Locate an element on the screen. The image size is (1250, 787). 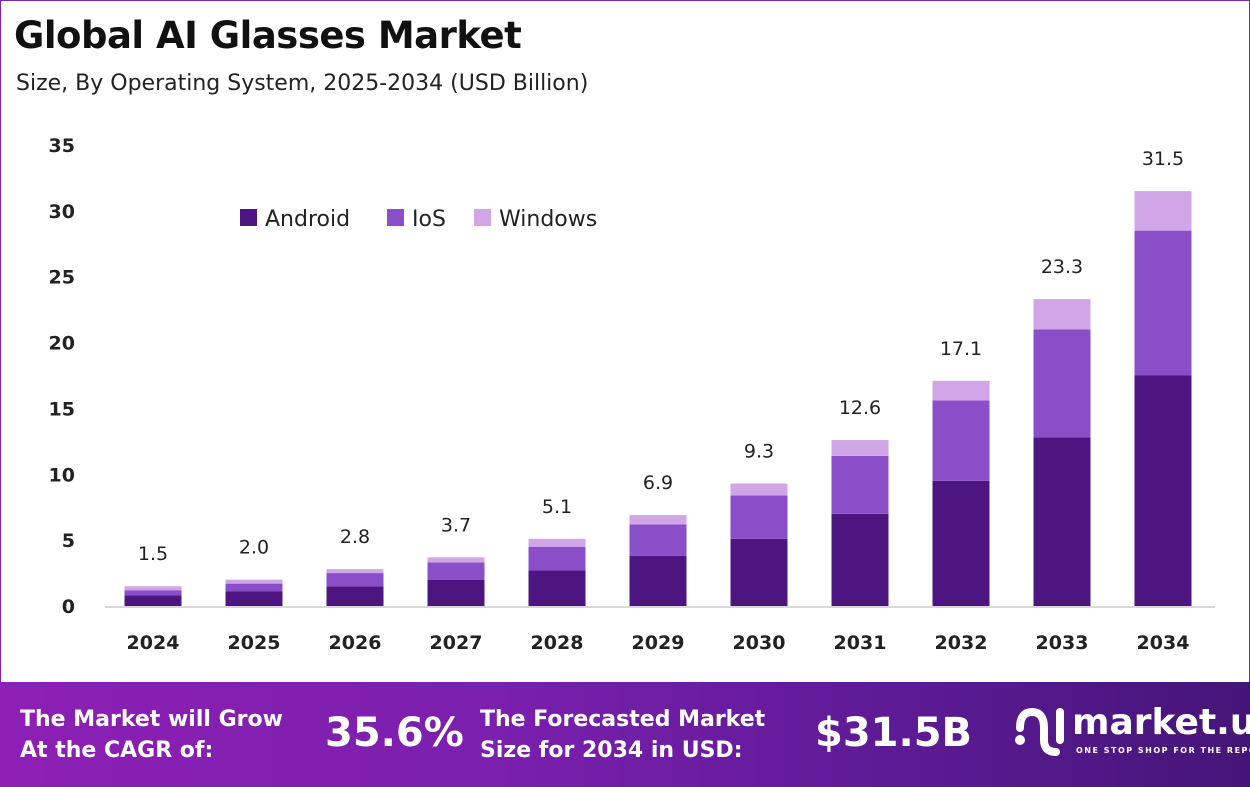
y-tick-label: 0 is located at coordinates (68, 607).